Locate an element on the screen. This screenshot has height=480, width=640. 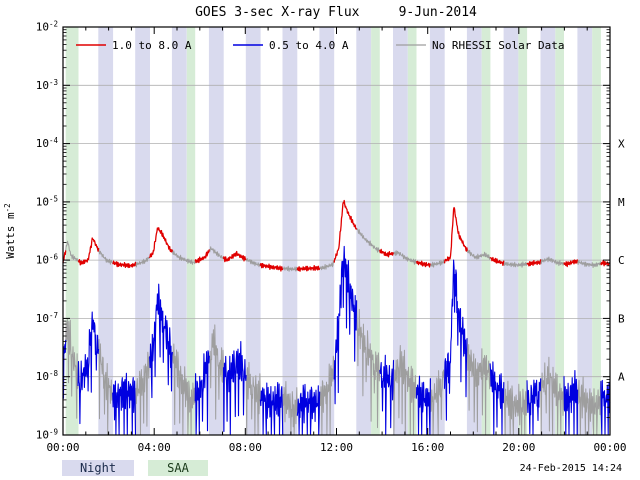
x-tick-label: 16:00 is located at coordinates (427, 447).